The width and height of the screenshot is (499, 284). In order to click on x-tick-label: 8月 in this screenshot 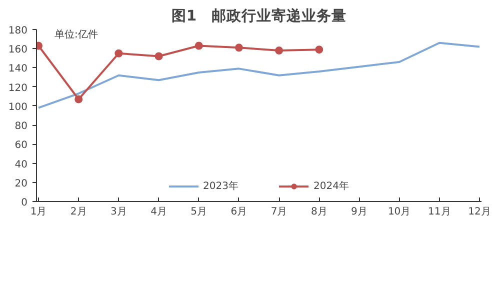, I will do `click(319, 212)`.